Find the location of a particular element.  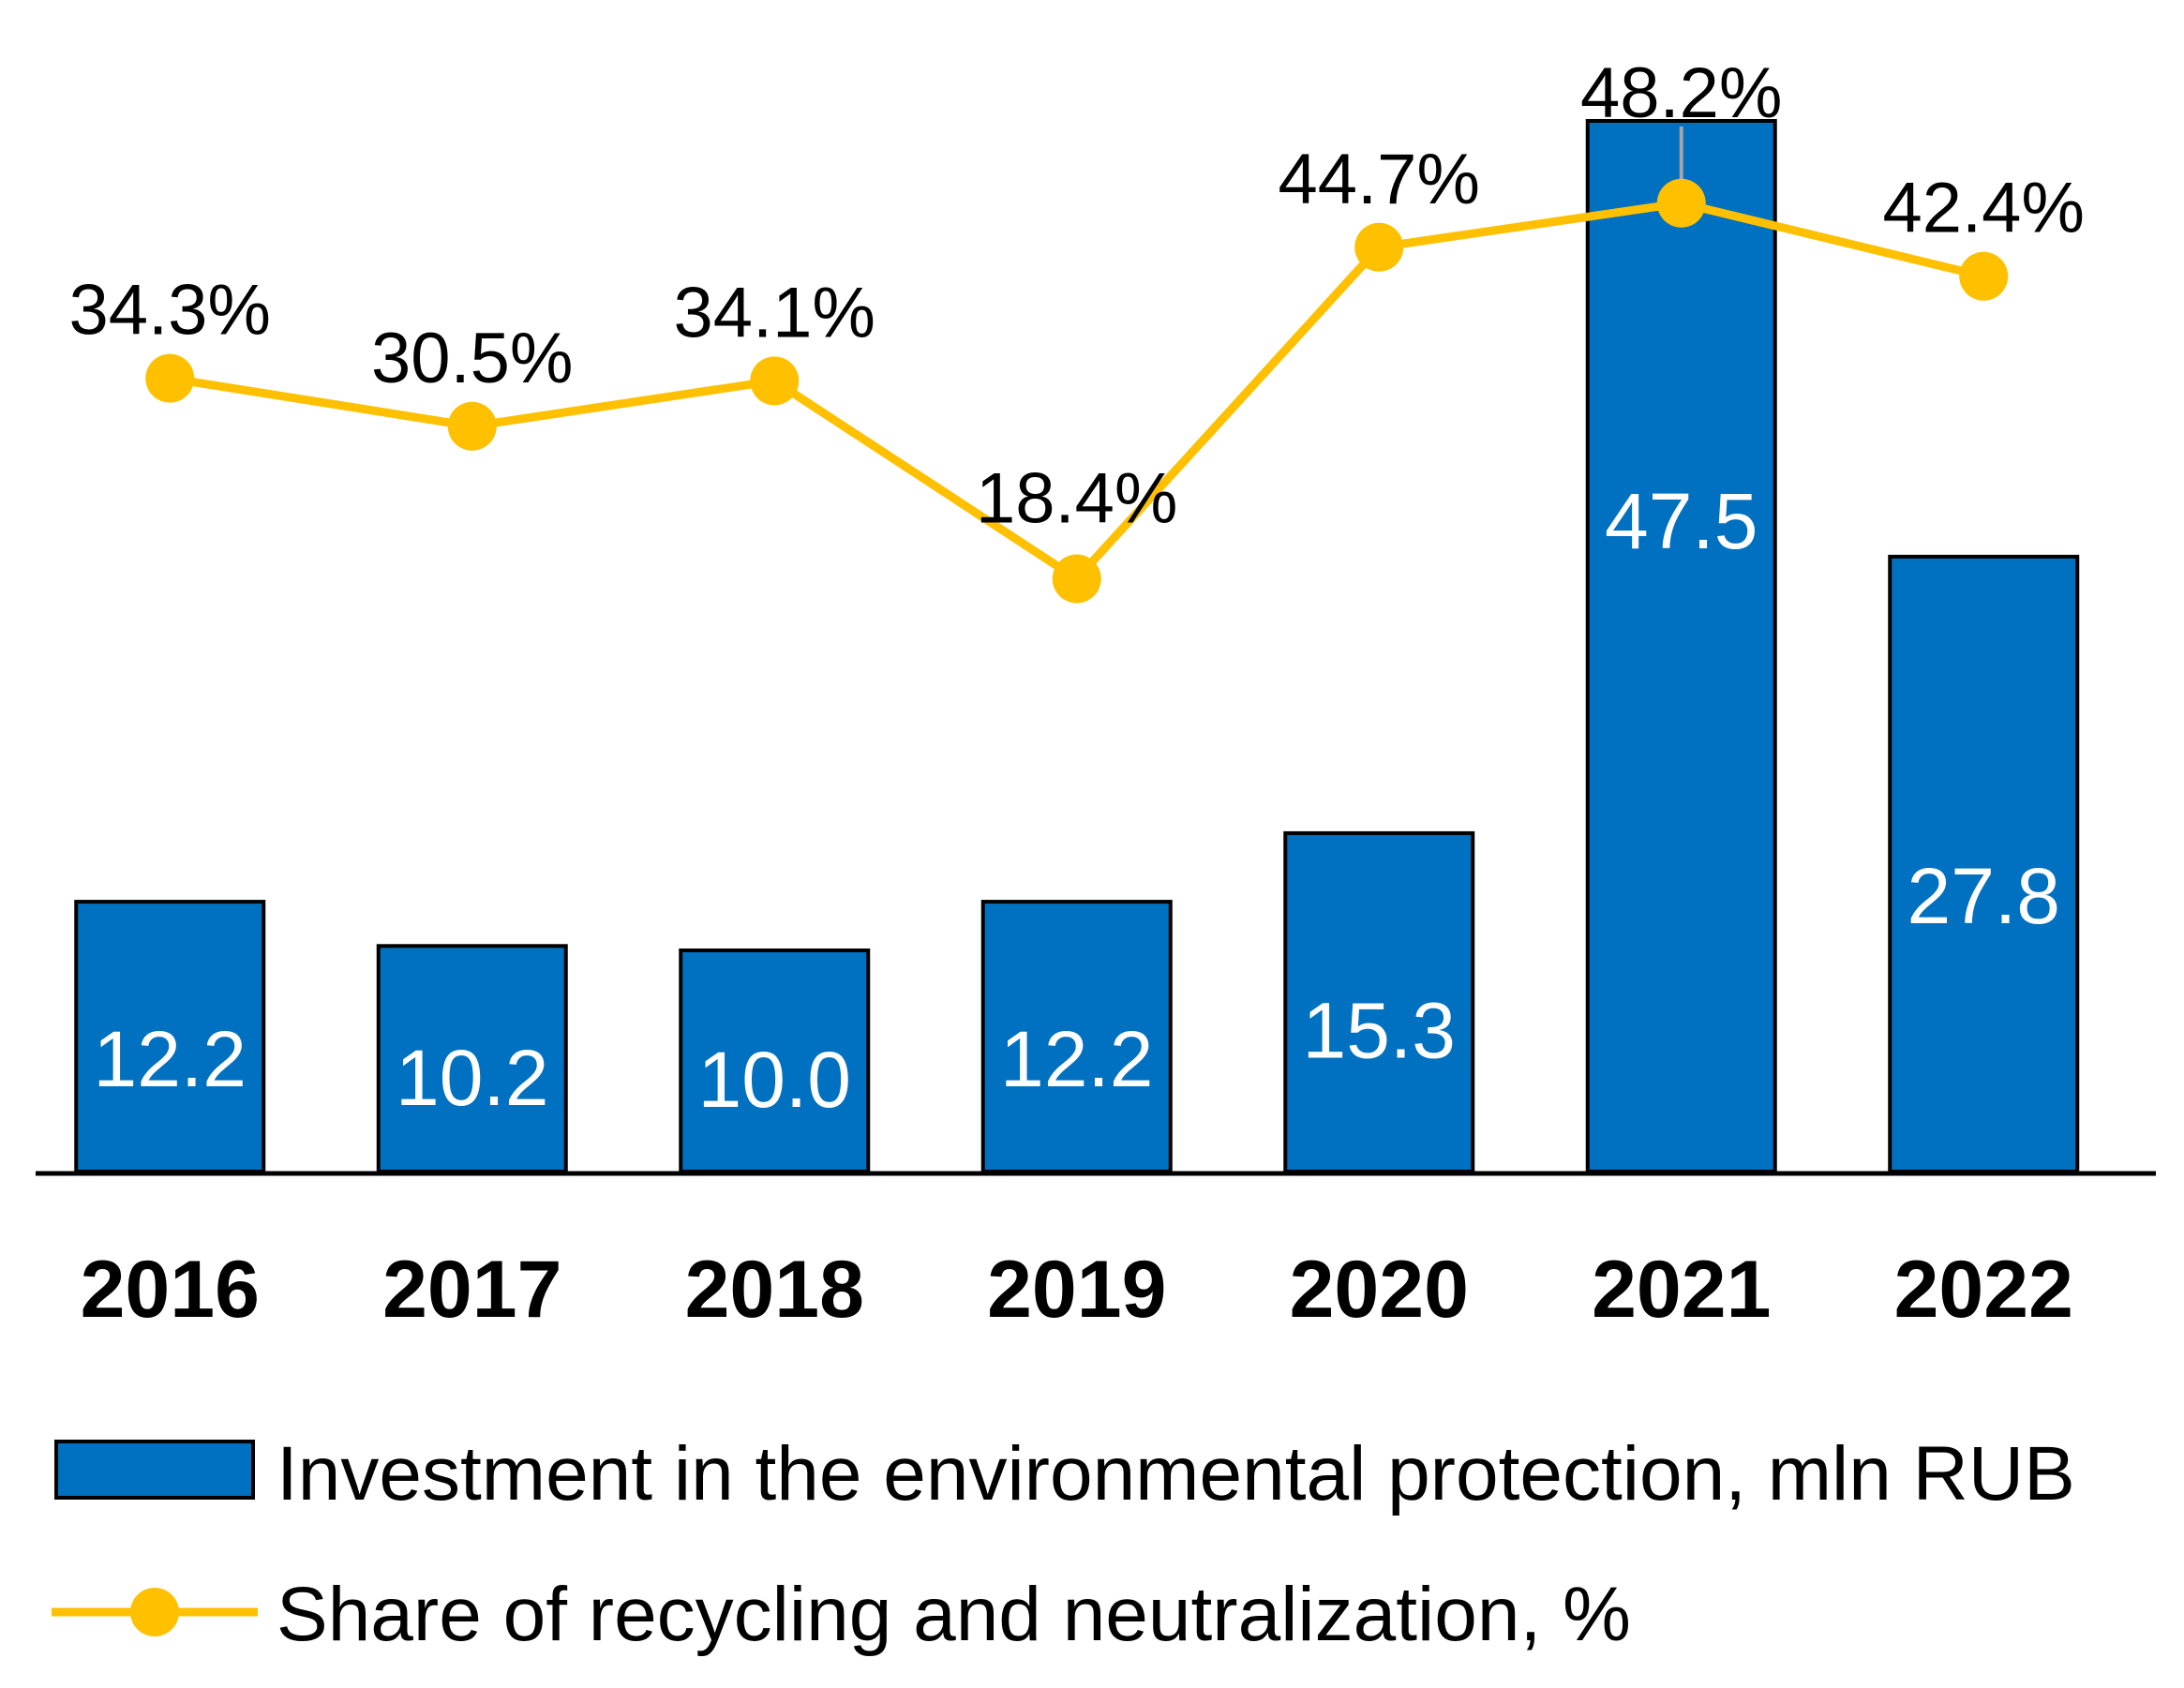

bar-2021 is located at coordinates (1681, 646).